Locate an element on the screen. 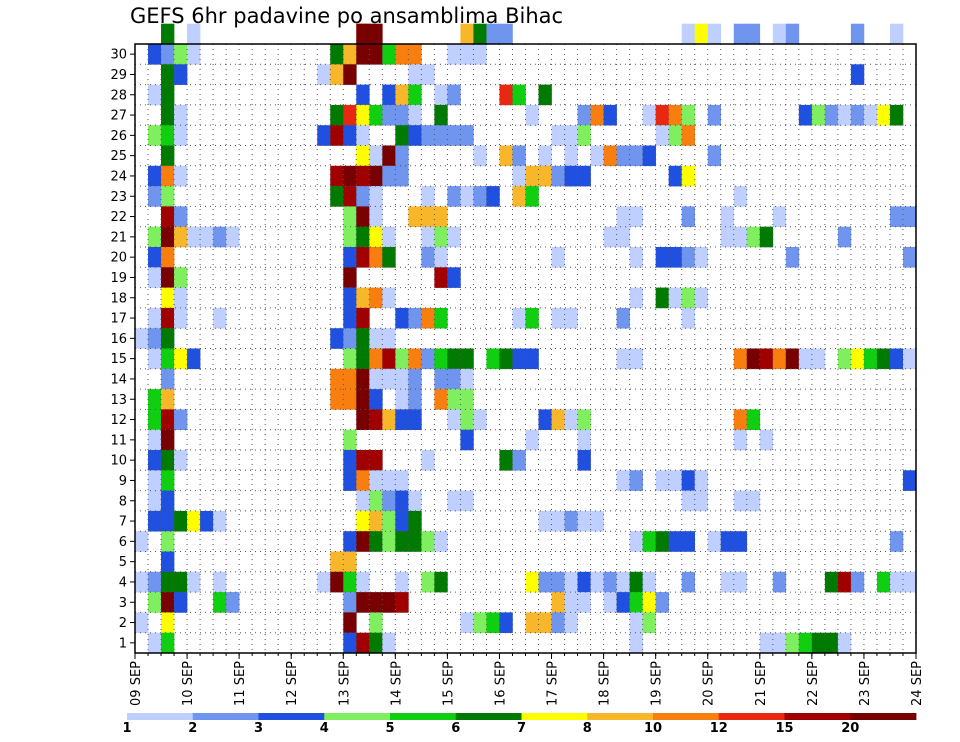 This screenshot has height=742, width=960. y-tick-label: 14 is located at coordinates (118, 379).